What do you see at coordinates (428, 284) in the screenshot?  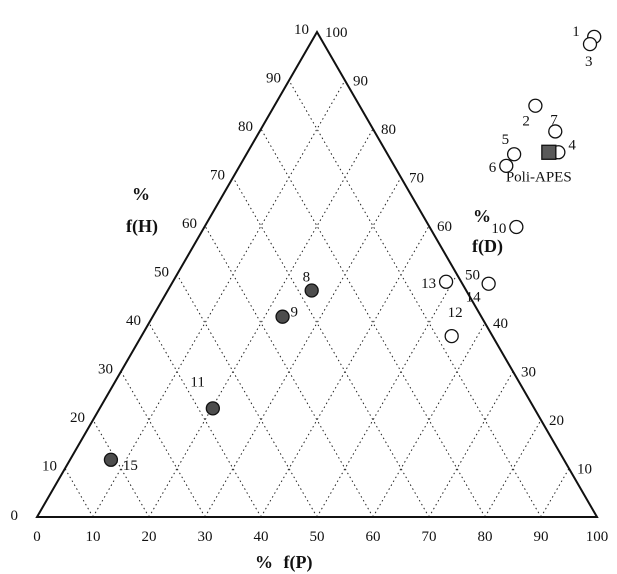 I see `point-label: 13` at bounding box center [428, 284].